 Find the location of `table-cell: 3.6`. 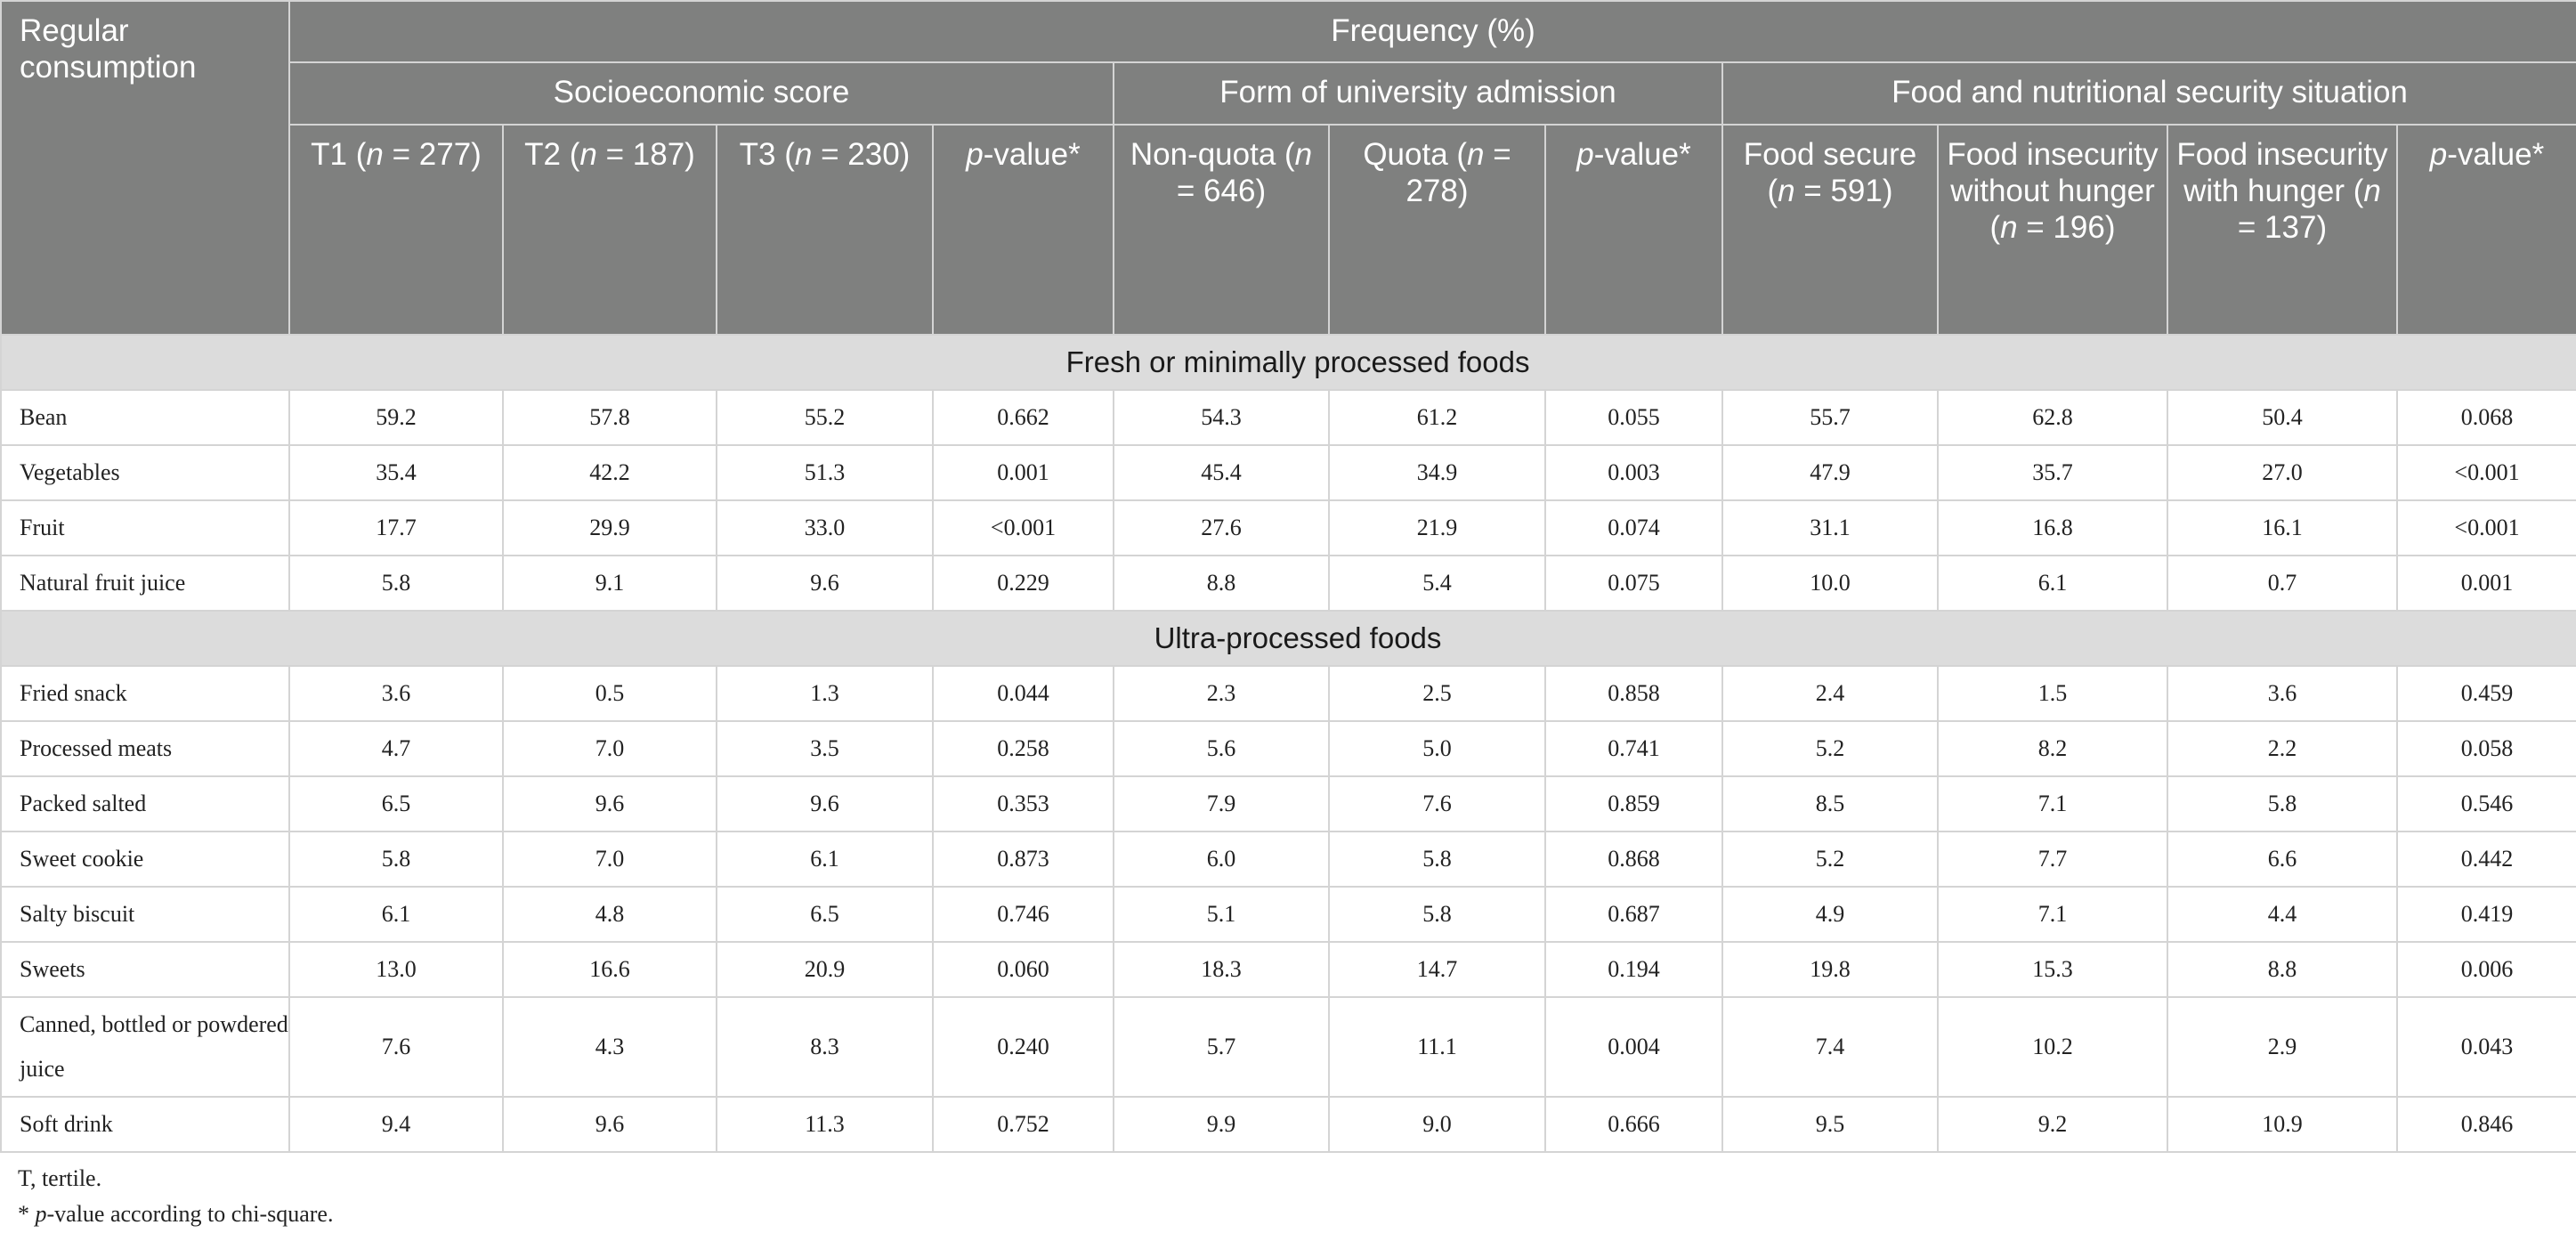

table-cell: 3.6 is located at coordinates (2283, 693).